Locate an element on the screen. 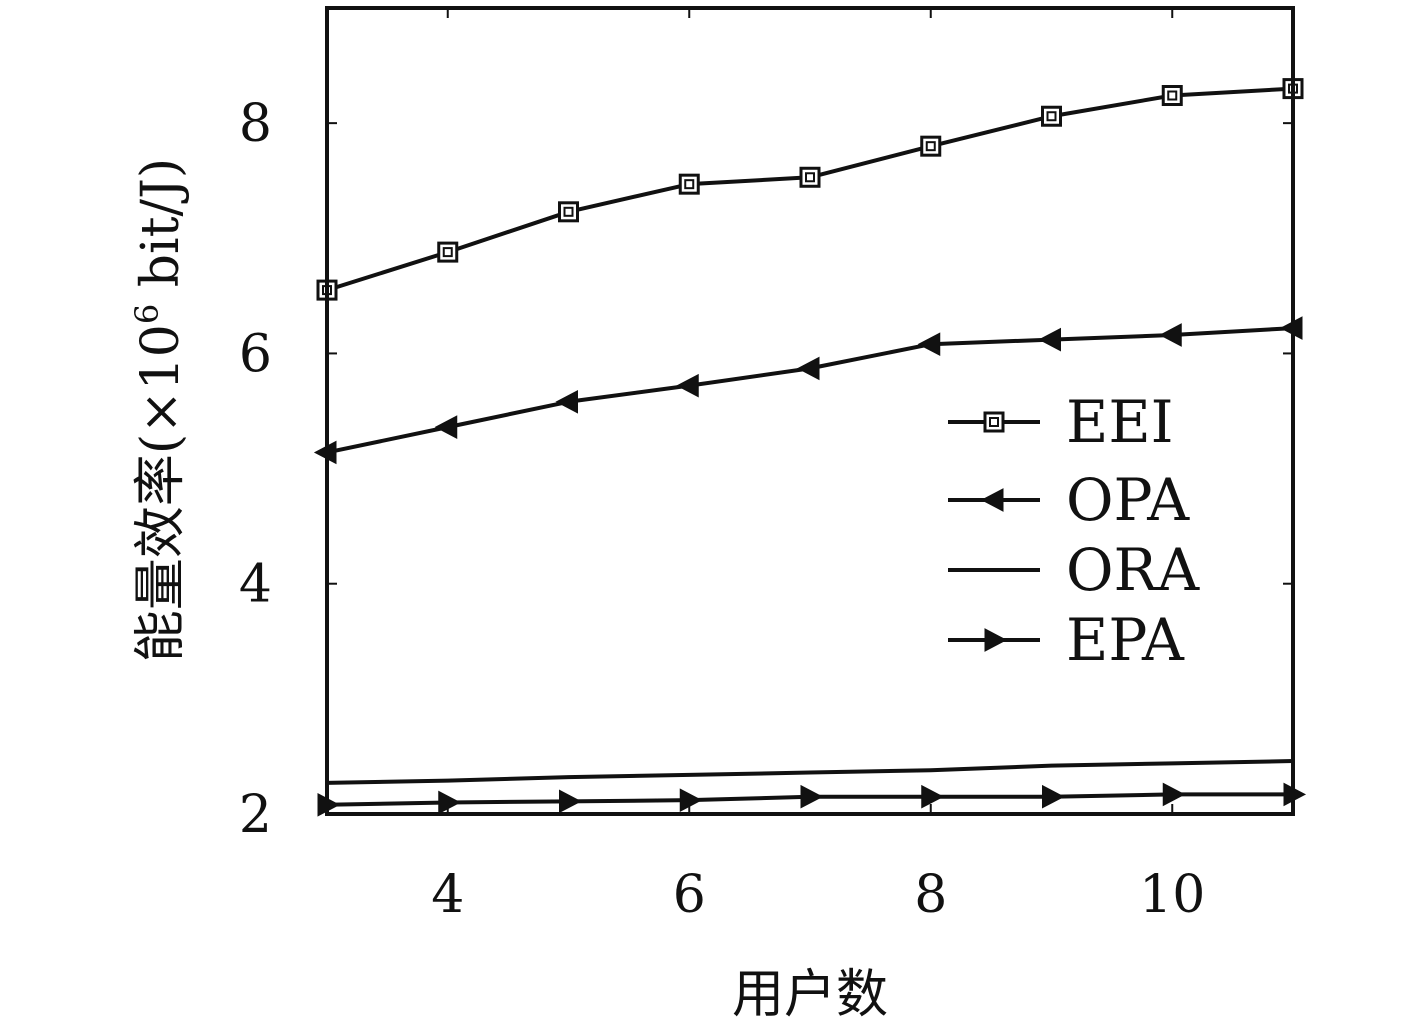 Image resolution: width=1417 pixels, height=1030 pixels. legend-marker-eei-inner is located at coordinates (994, 422).